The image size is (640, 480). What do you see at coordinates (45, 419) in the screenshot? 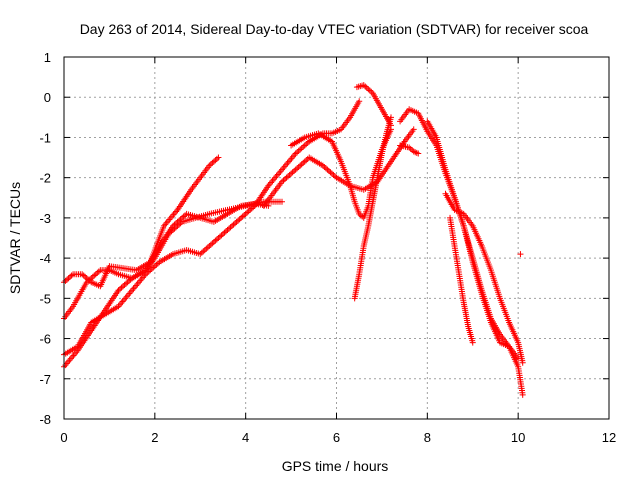
I see `y-tick-label: -8` at bounding box center [45, 419].